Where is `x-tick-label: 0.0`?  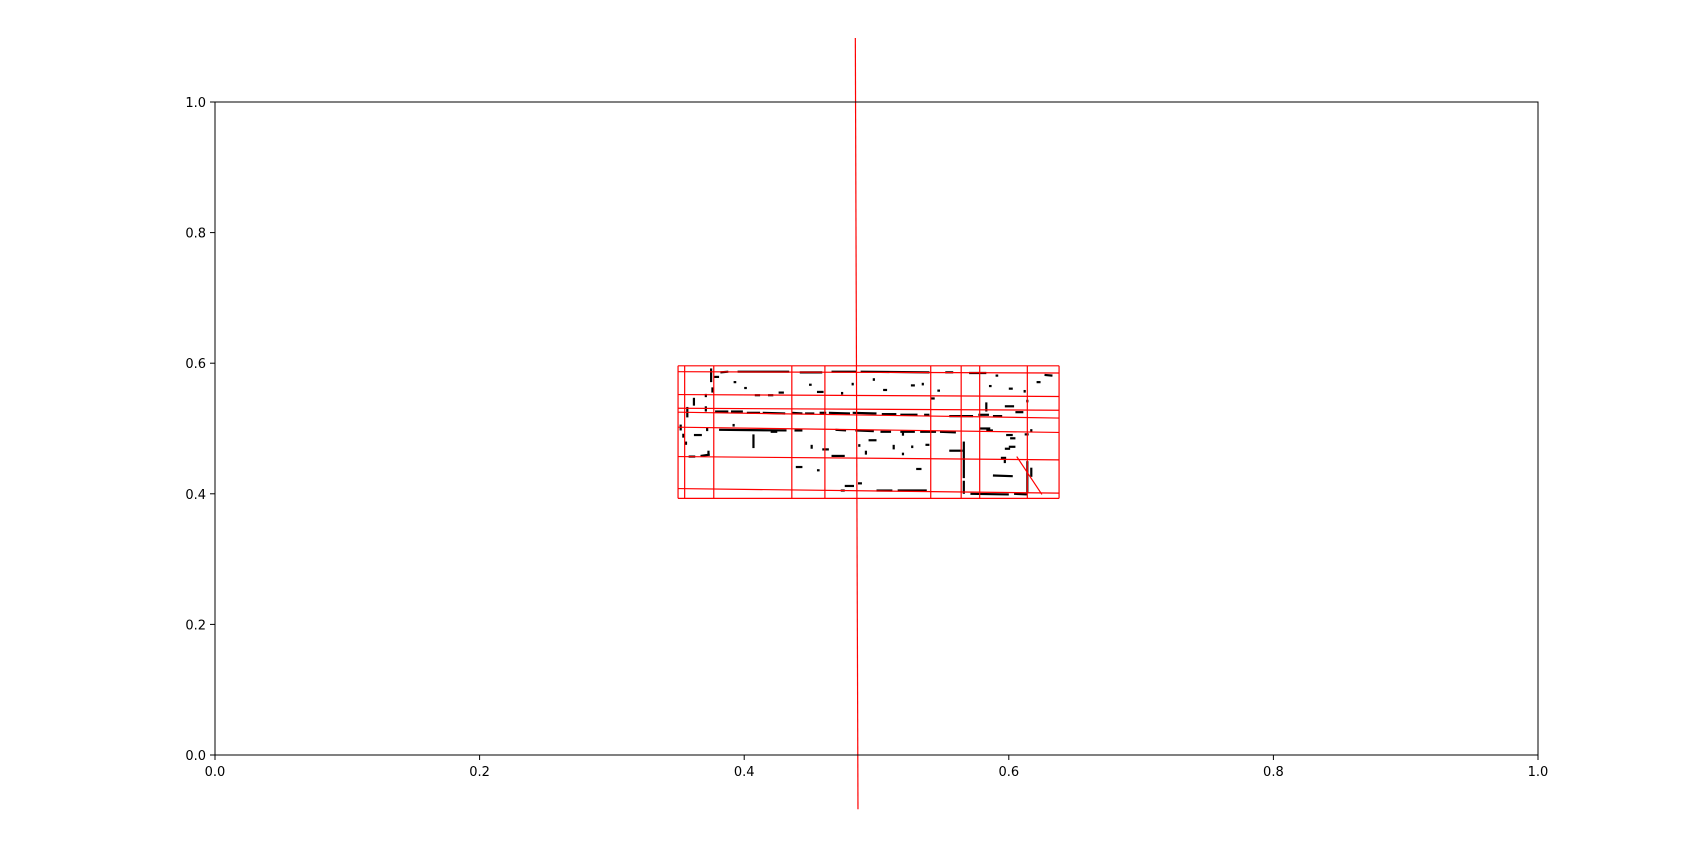 x-tick-label: 0.0 is located at coordinates (215, 772).